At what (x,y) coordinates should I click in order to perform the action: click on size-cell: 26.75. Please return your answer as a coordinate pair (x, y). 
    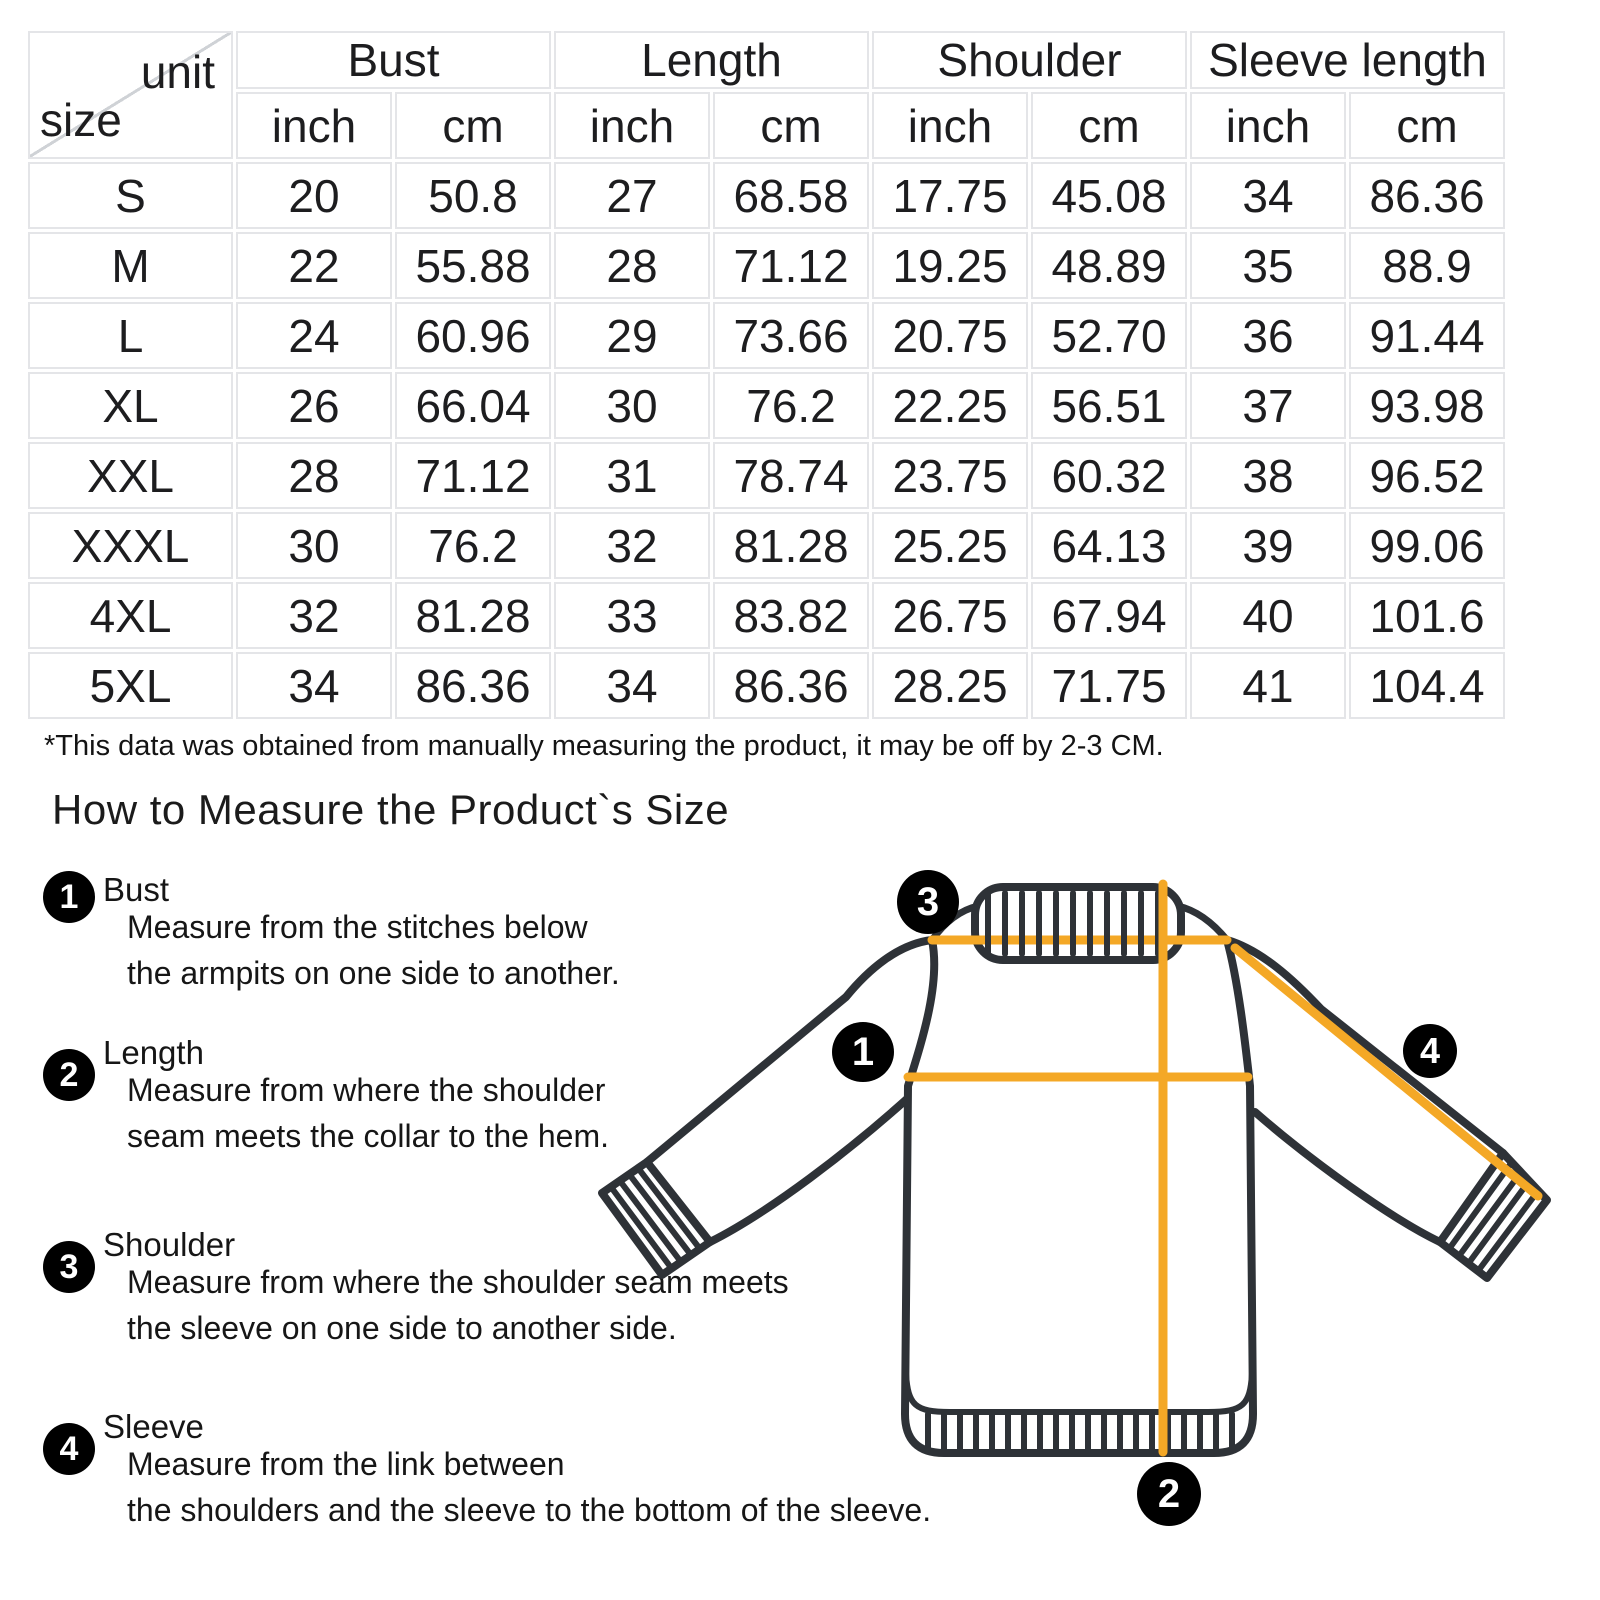
    Looking at the image, I should click on (950, 615).